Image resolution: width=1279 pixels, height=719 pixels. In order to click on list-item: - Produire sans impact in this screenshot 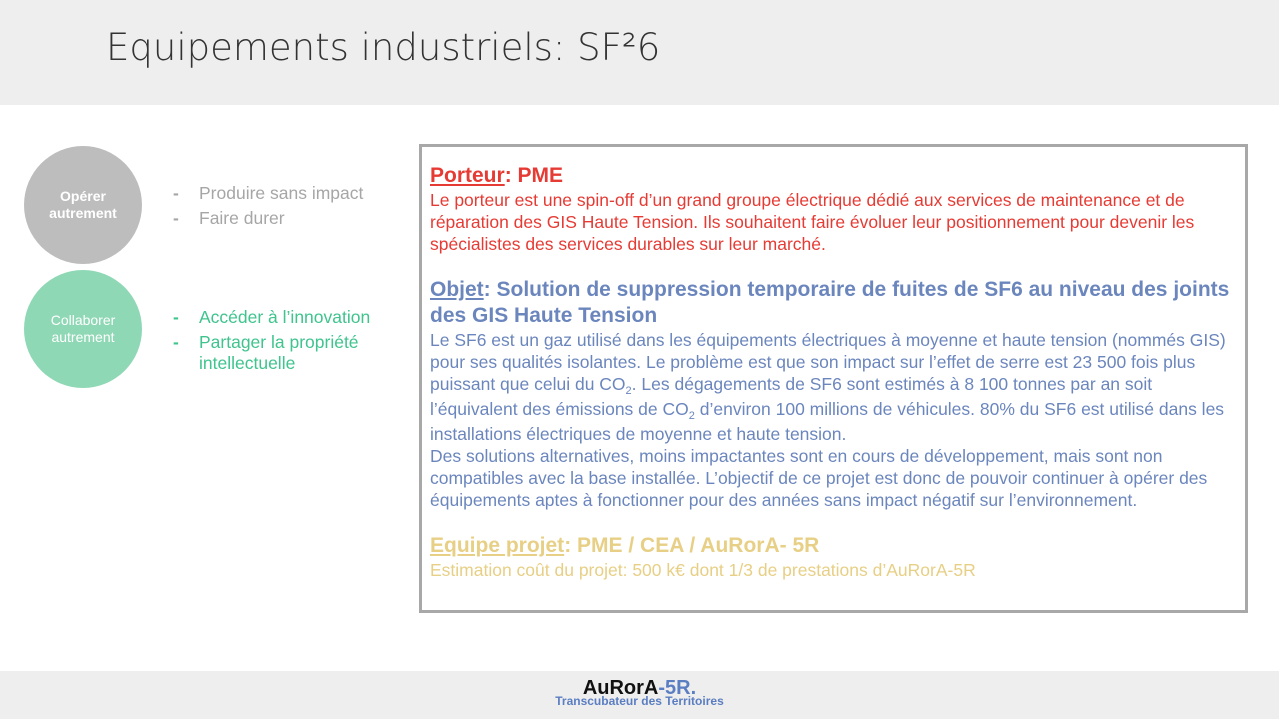, I will do `click(268, 193)`.